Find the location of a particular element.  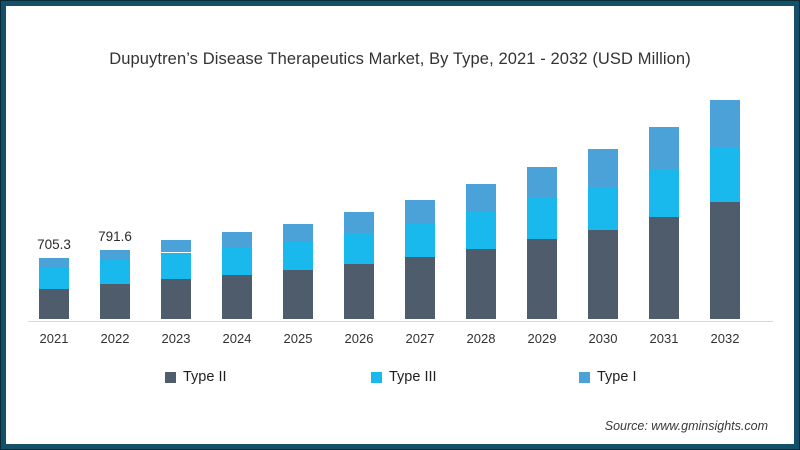

bar-segment-type-i-2021 is located at coordinates (54, 263).